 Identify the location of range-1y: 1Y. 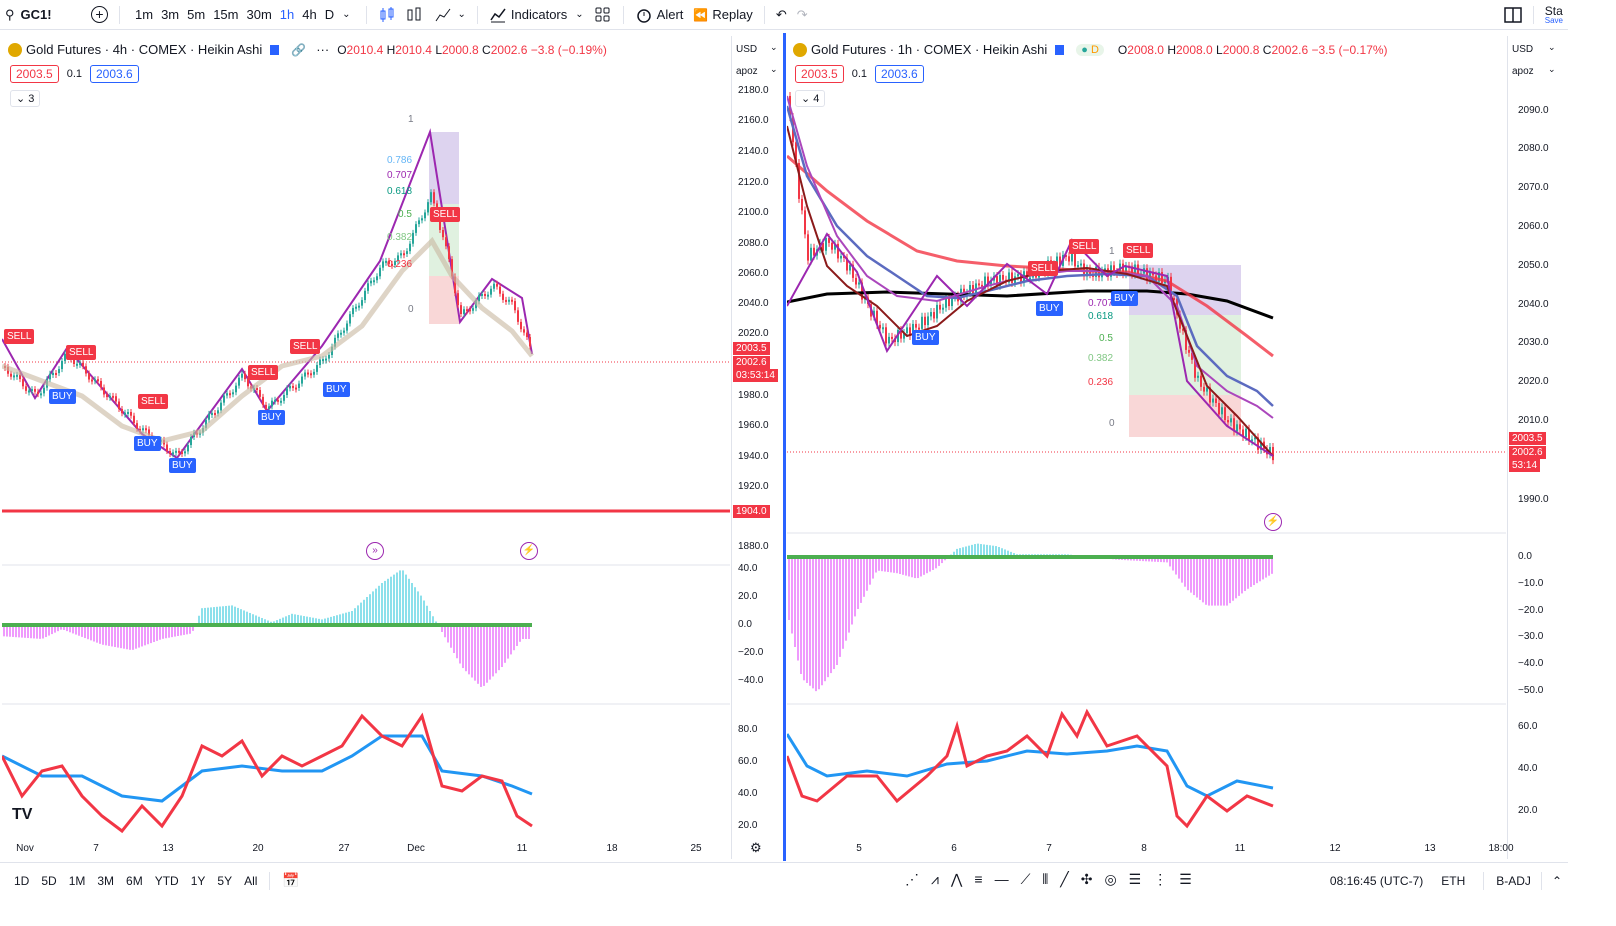
(198, 880).